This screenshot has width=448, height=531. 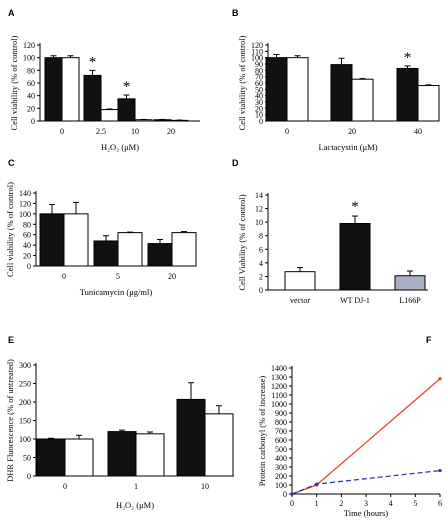 What do you see at coordinates (261, 276) in the screenshot?
I see `y-tick-label: 2` at bounding box center [261, 276].